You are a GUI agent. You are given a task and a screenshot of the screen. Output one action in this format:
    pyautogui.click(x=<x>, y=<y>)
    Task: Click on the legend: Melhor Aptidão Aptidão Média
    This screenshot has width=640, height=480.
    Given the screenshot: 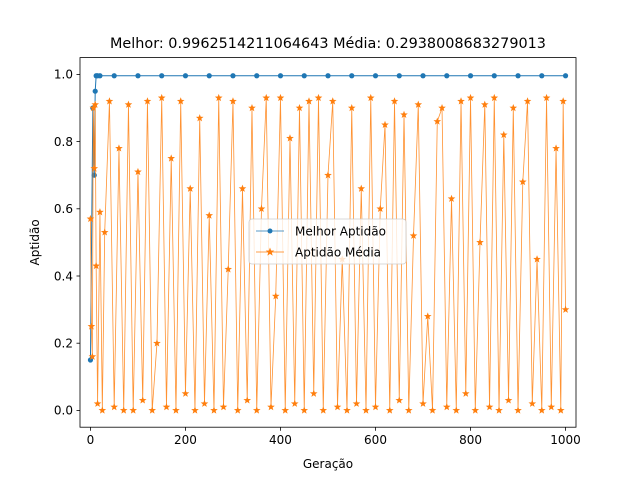 What is the action you would take?
    pyautogui.click(x=327, y=241)
    